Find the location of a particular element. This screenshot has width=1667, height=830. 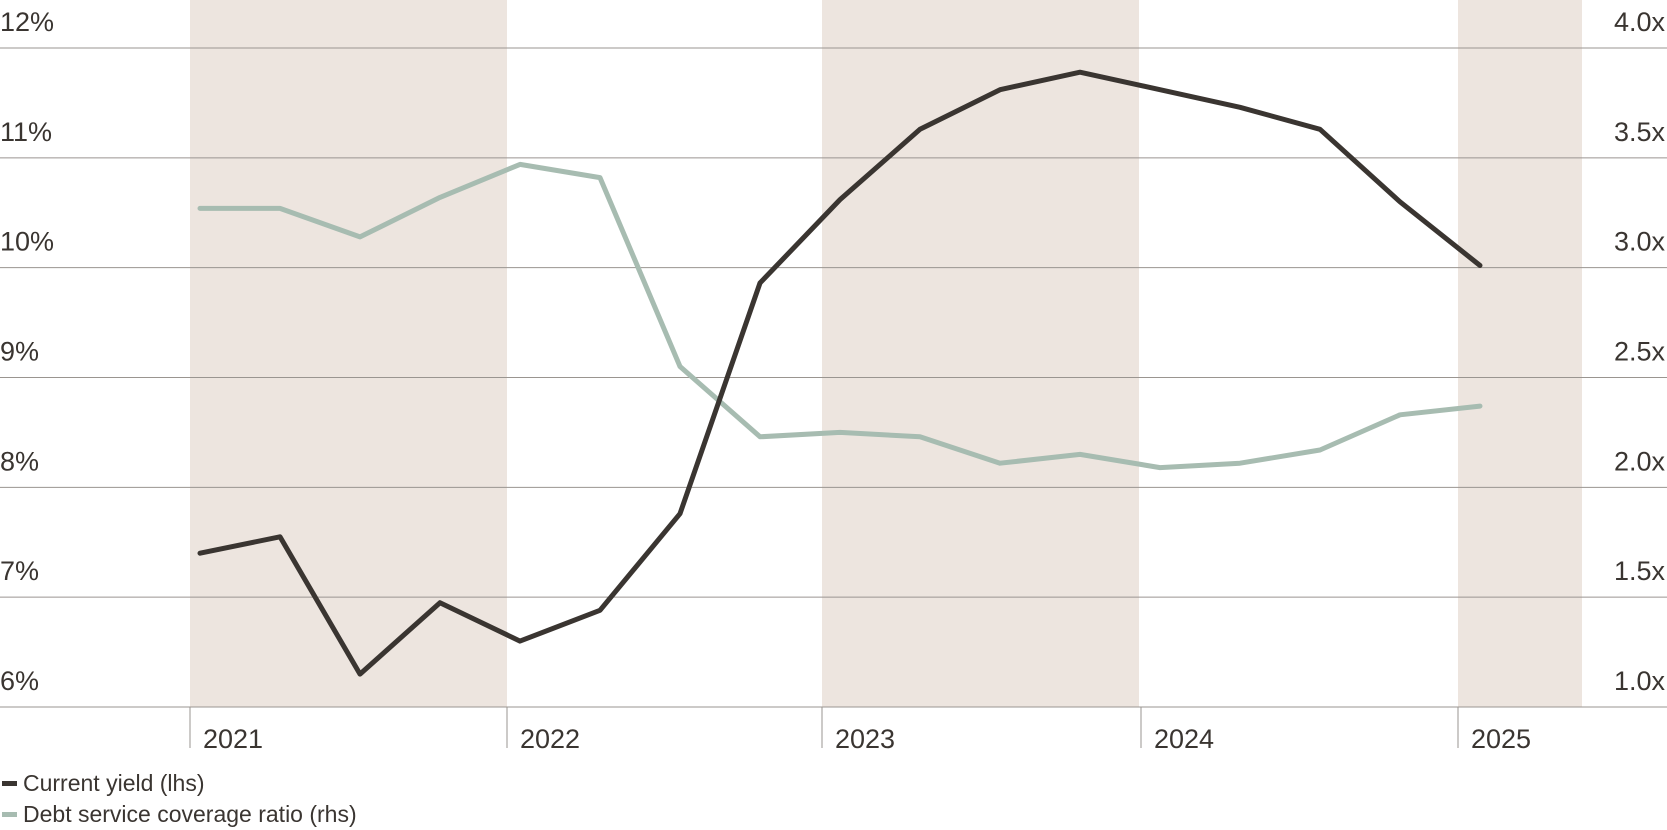

left-tick-label: 9% is located at coordinates (19, 352).